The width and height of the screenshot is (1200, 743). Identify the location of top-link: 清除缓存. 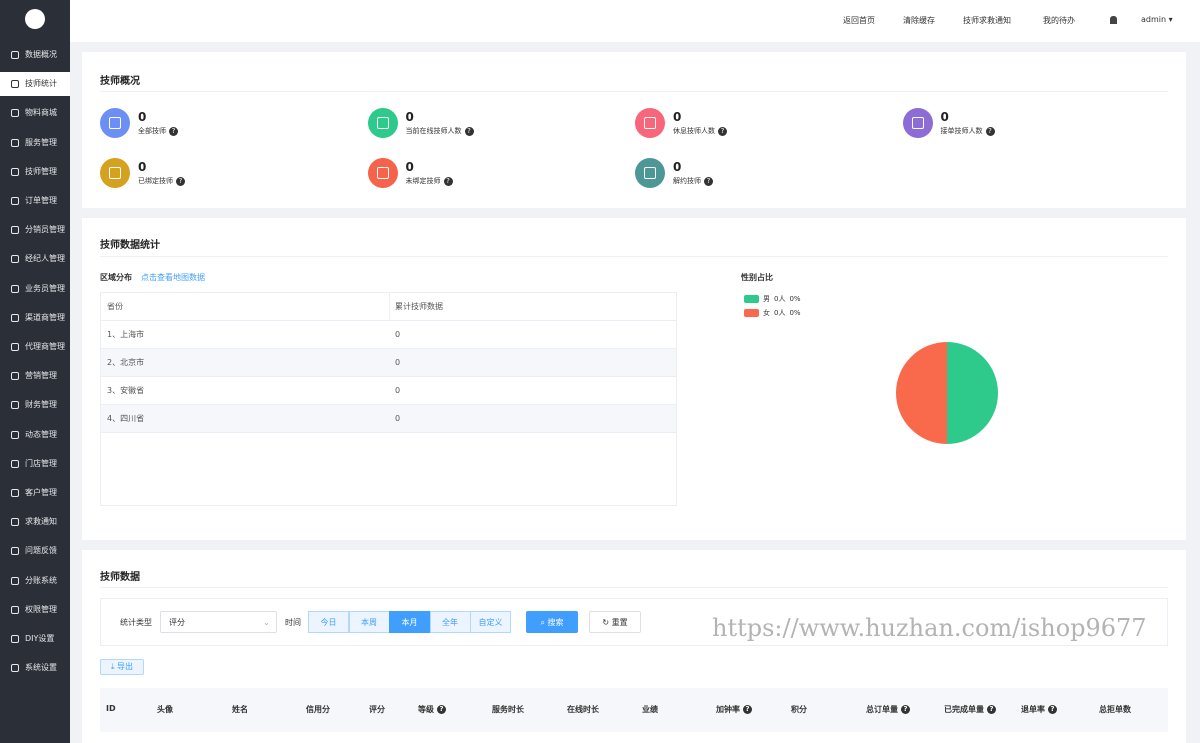
(919, 20).